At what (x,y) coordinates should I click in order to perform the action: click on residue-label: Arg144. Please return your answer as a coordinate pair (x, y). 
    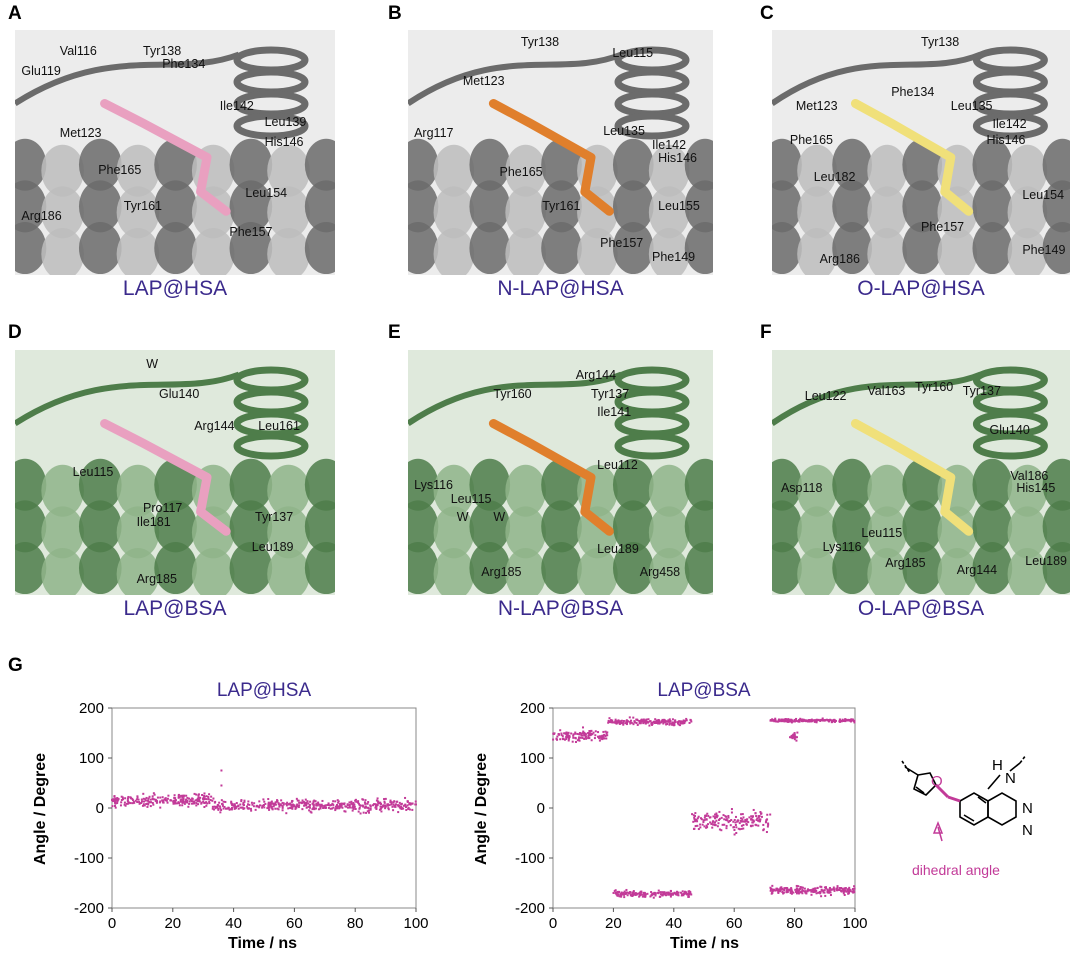
    Looking at the image, I should click on (214, 425).